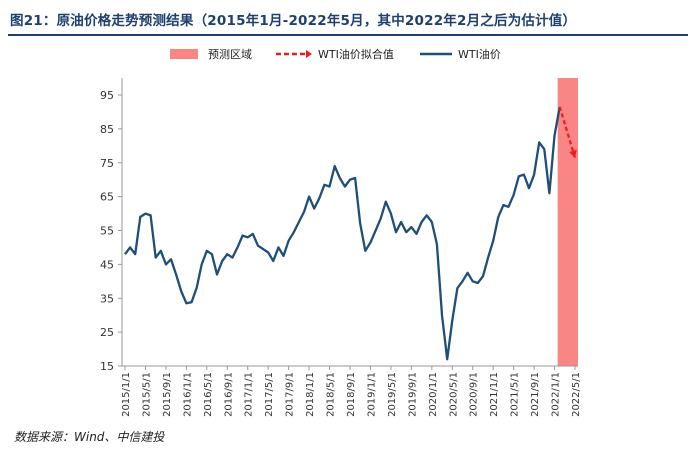  What do you see at coordinates (89, 437) in the screenshot?
I see `source-note: 数据来源：Wind、中信建投` at bounding box center [89, 437].